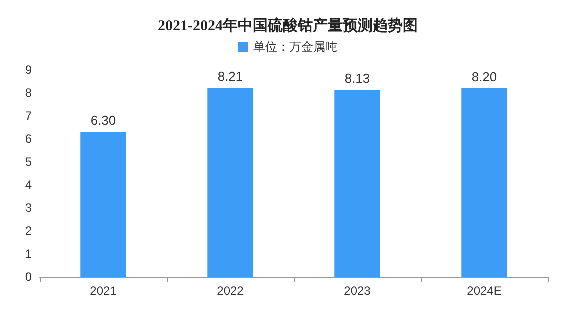  I want to click on x-tick-label: 2024E, so click(484, 291).